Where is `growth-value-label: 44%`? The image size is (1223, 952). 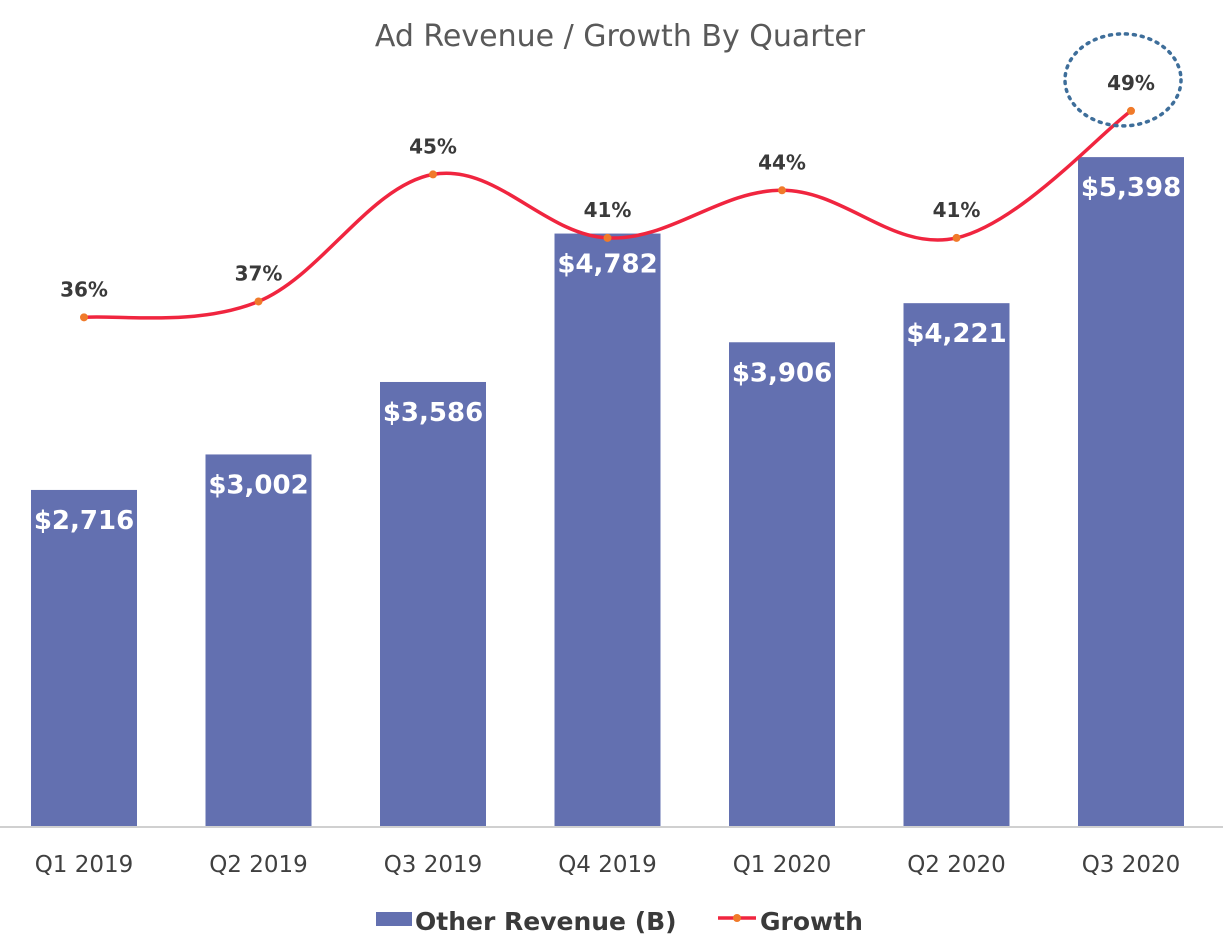 growth-value-label: 44% is located at coordinates (782, 162).